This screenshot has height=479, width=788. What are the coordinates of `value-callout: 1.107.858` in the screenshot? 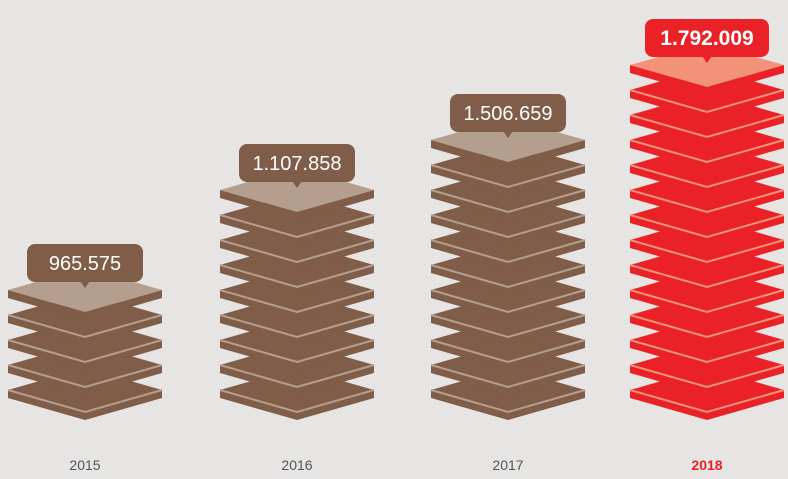 It's located at (297, 166).